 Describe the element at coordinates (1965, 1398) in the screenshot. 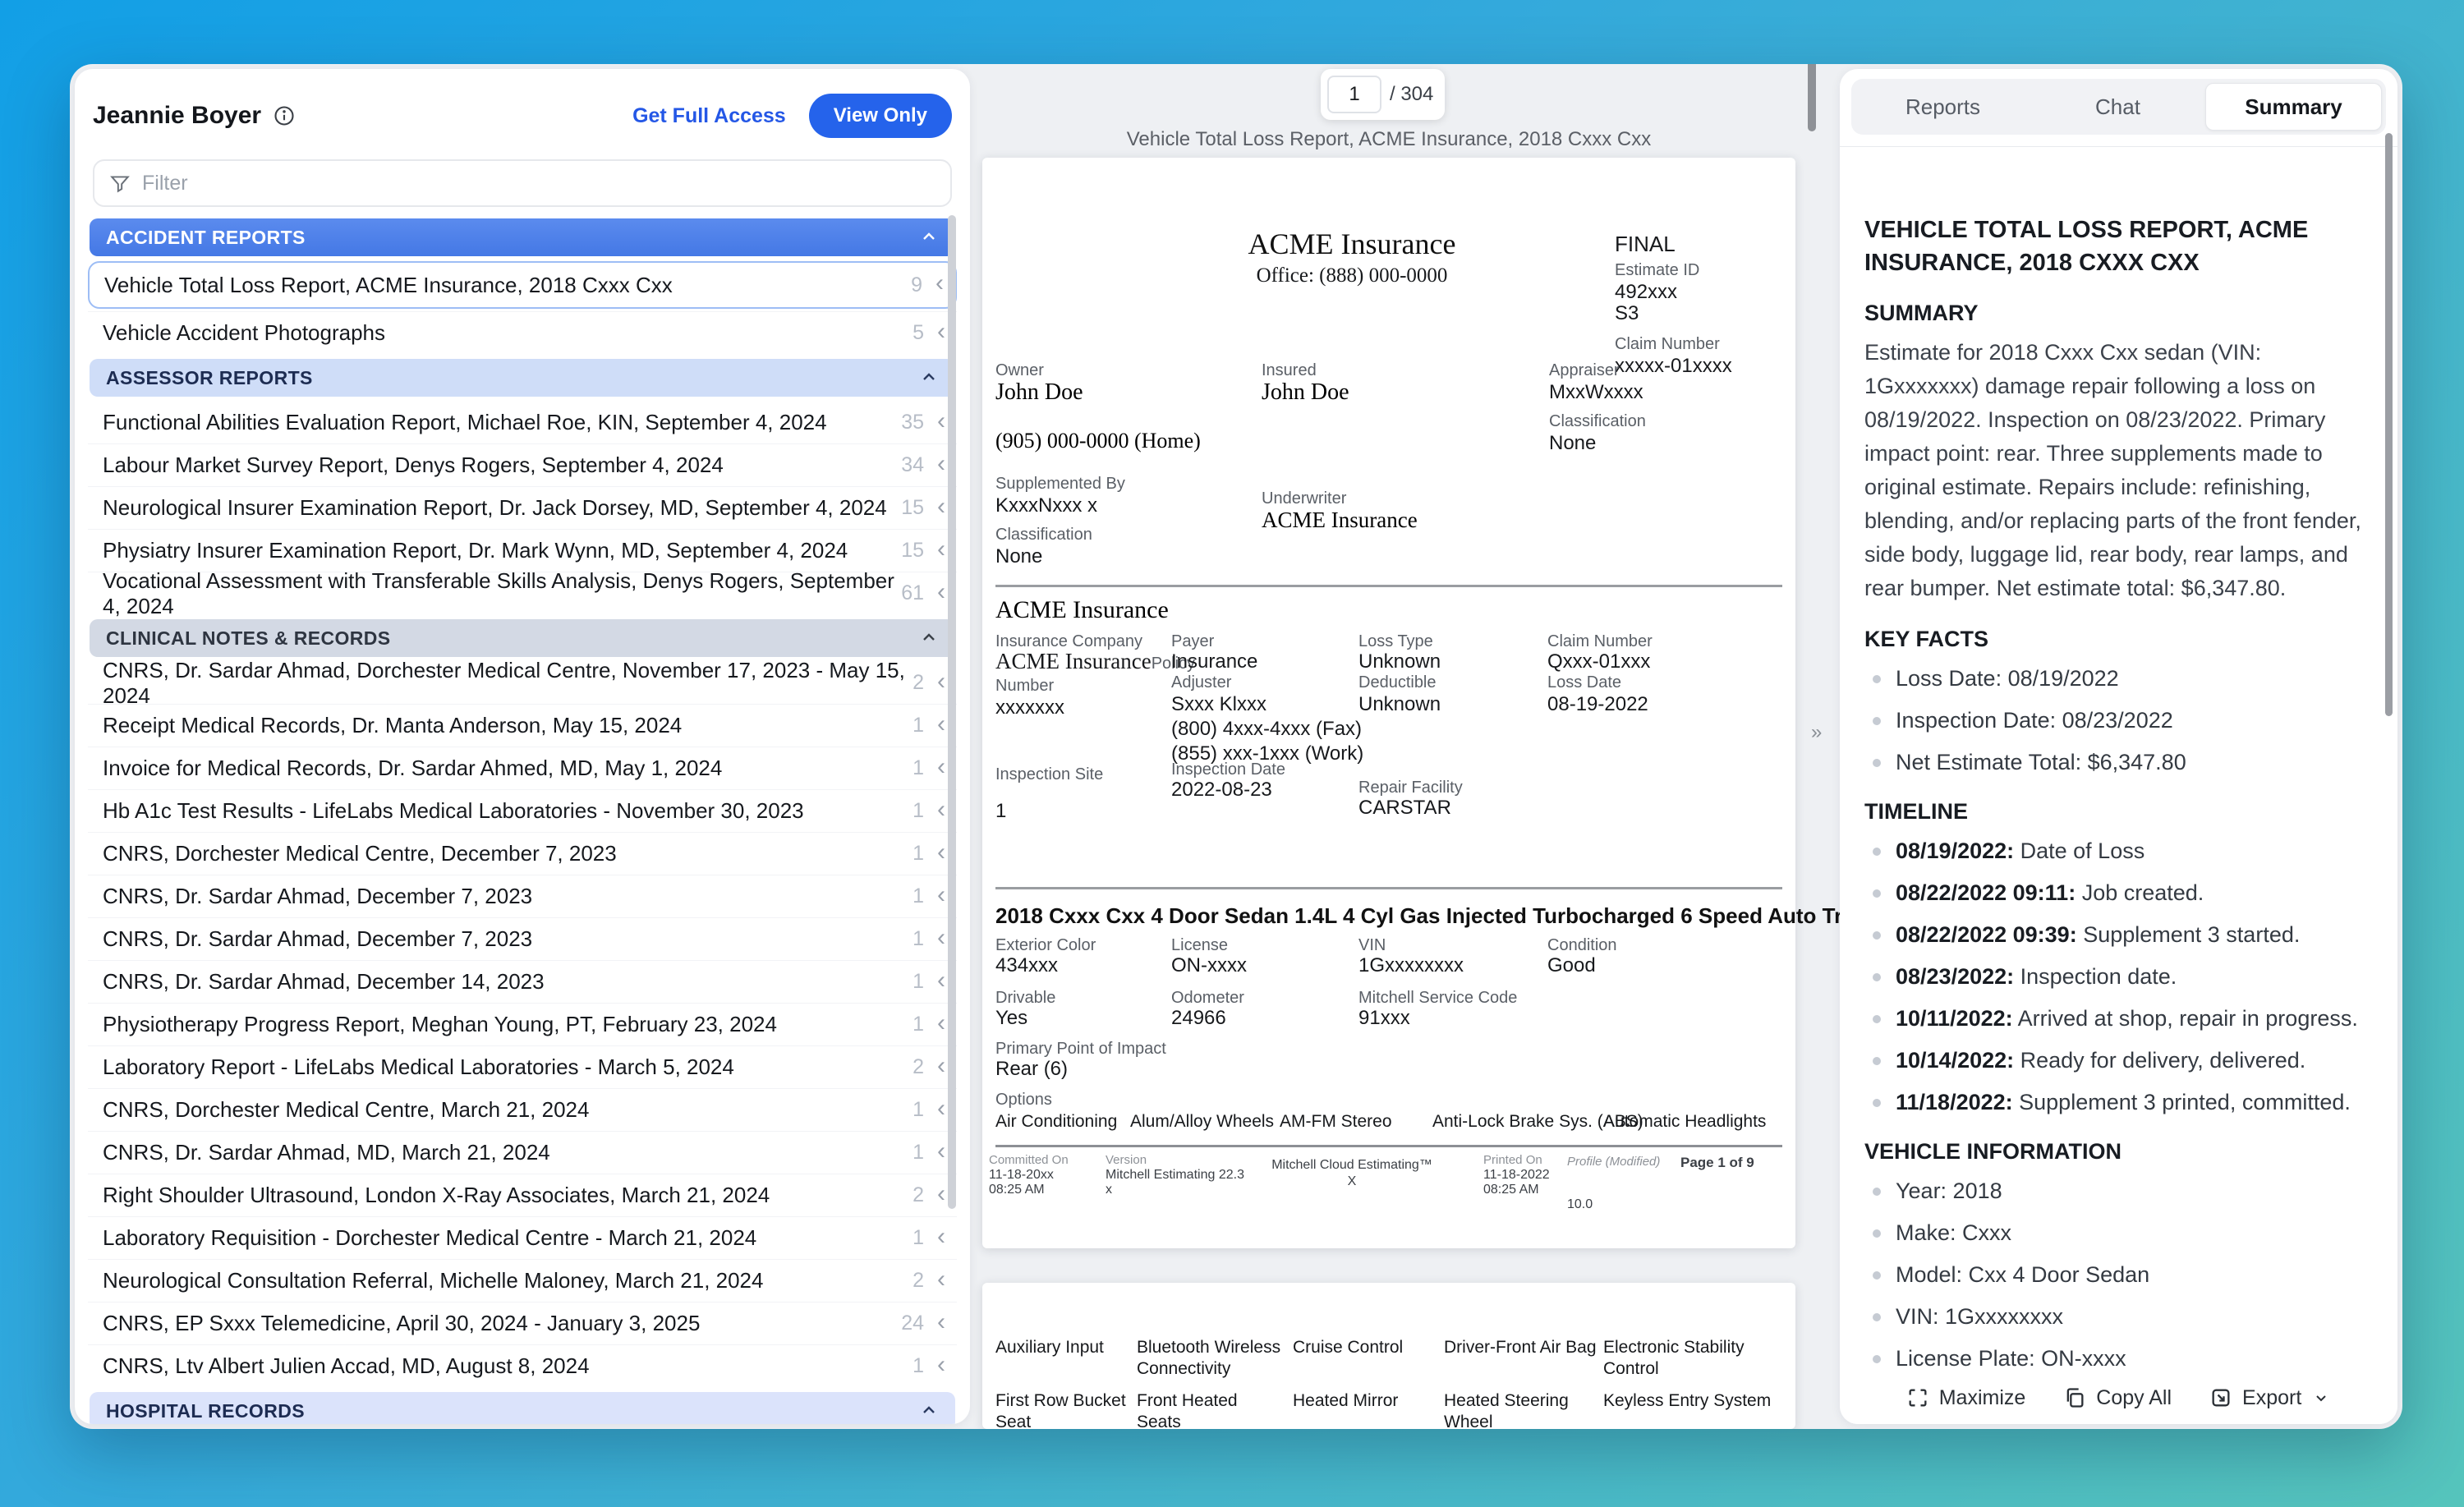

I see `maximize-button: Maximize` at that location.